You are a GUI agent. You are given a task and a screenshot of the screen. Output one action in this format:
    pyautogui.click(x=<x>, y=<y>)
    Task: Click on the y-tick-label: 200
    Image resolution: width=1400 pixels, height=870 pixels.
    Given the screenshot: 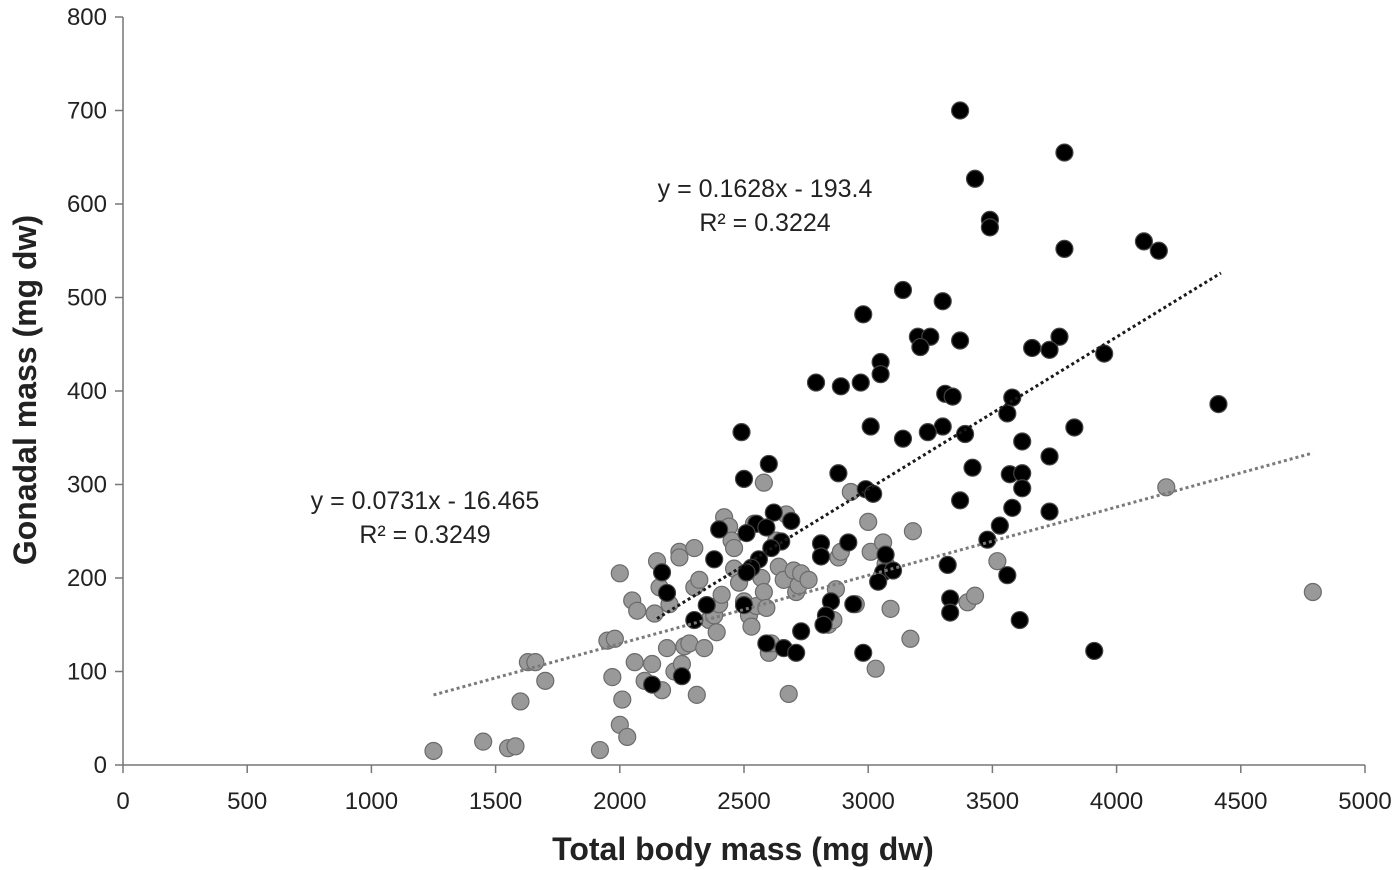 What is the action you would take?
    pyautogui.click(x=87, y=578)
    